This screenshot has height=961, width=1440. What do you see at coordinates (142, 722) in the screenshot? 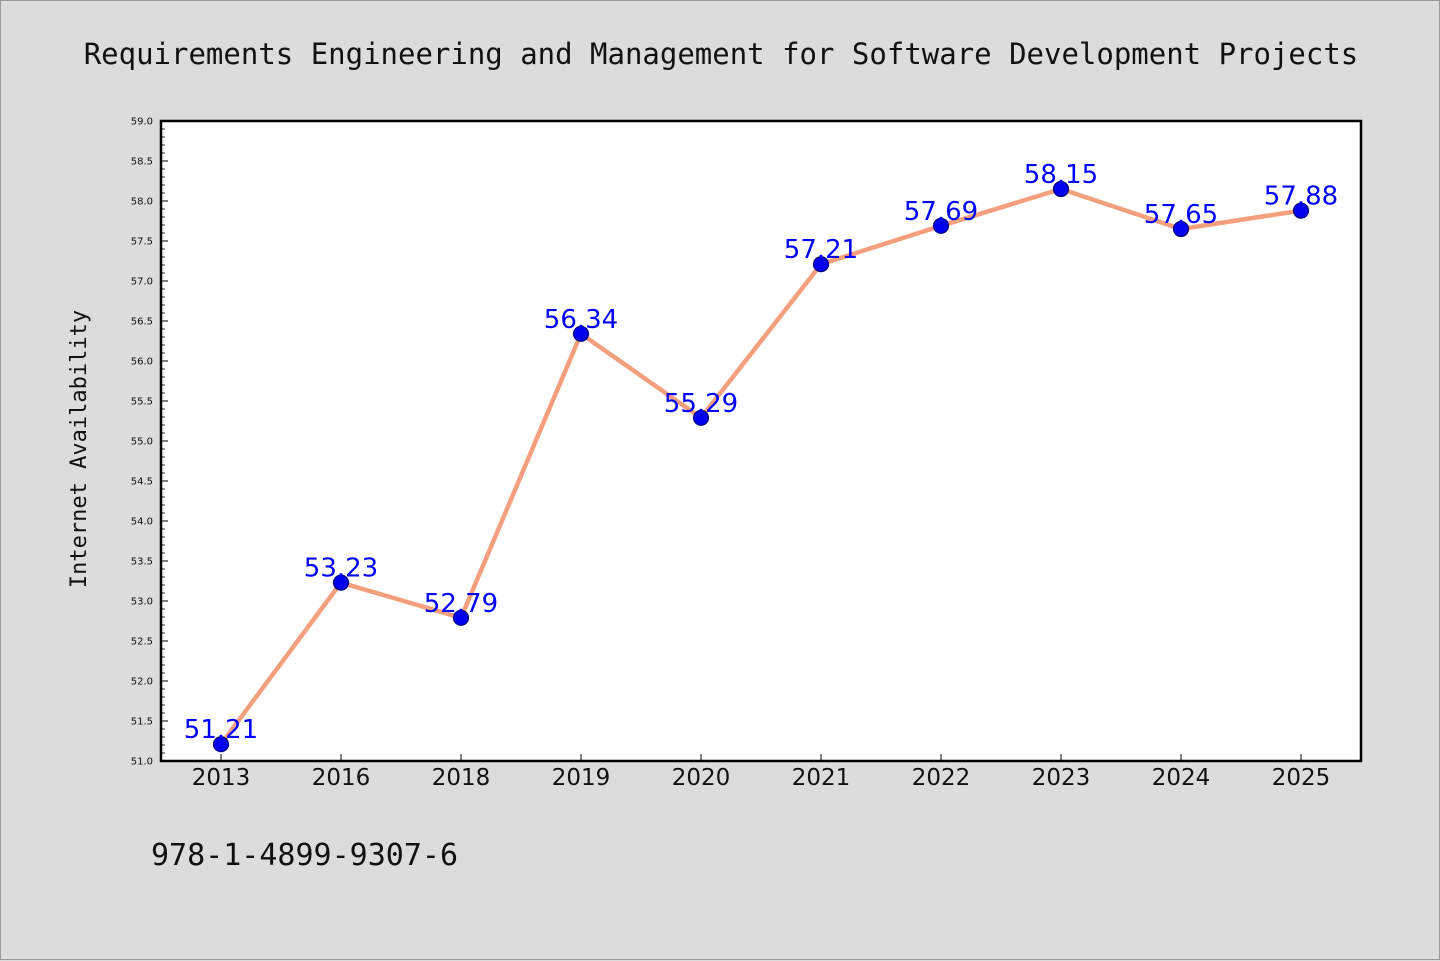
I see `y-tick-label: 51.5` at bounding box center [142, 722].